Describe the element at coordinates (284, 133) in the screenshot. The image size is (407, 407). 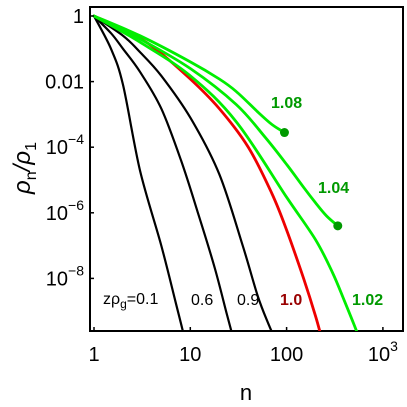
I see `series-7-endpoint` at that location.